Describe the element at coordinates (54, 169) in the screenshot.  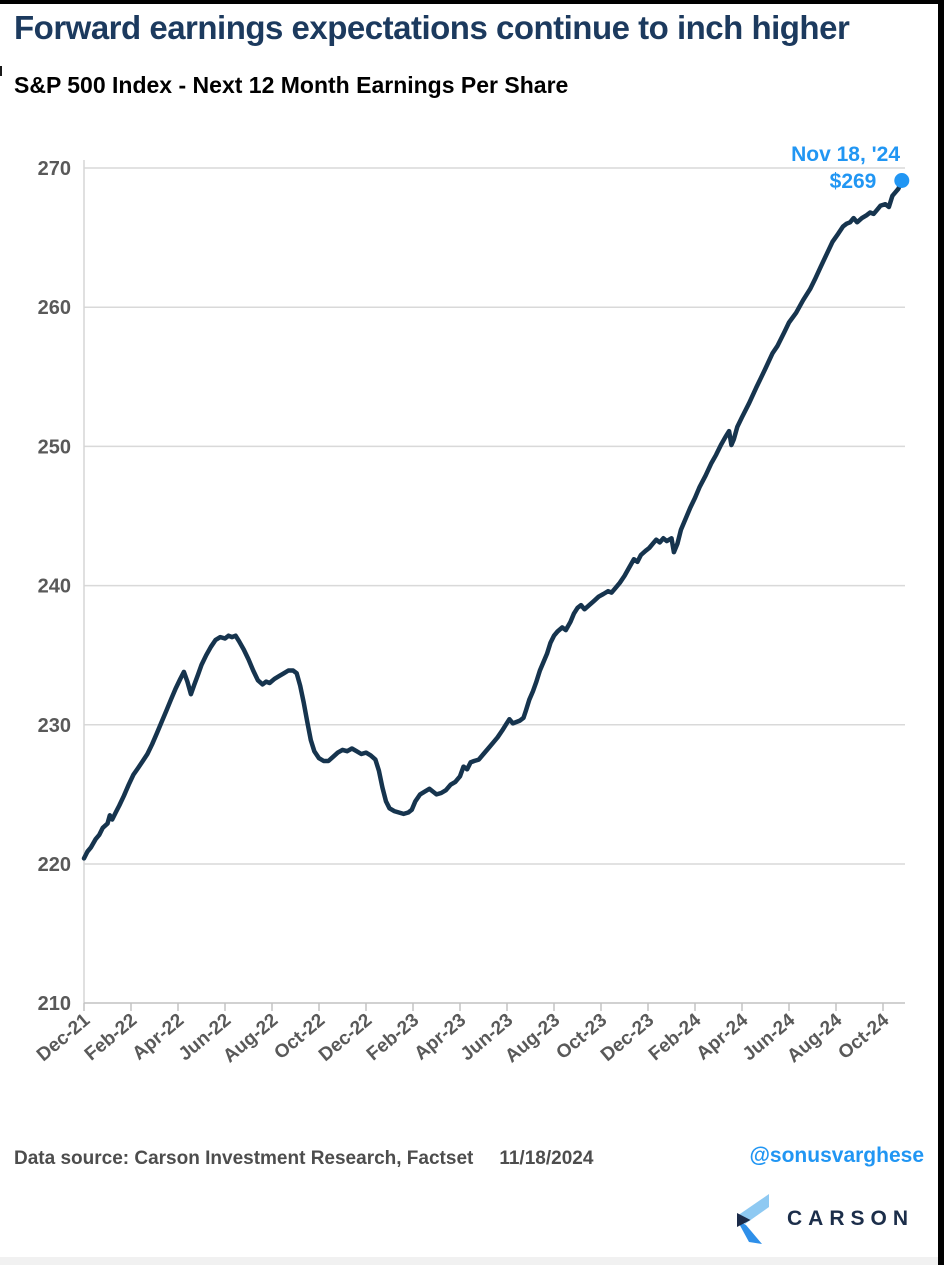
I see `y-tick-label-270: 270` at that location.